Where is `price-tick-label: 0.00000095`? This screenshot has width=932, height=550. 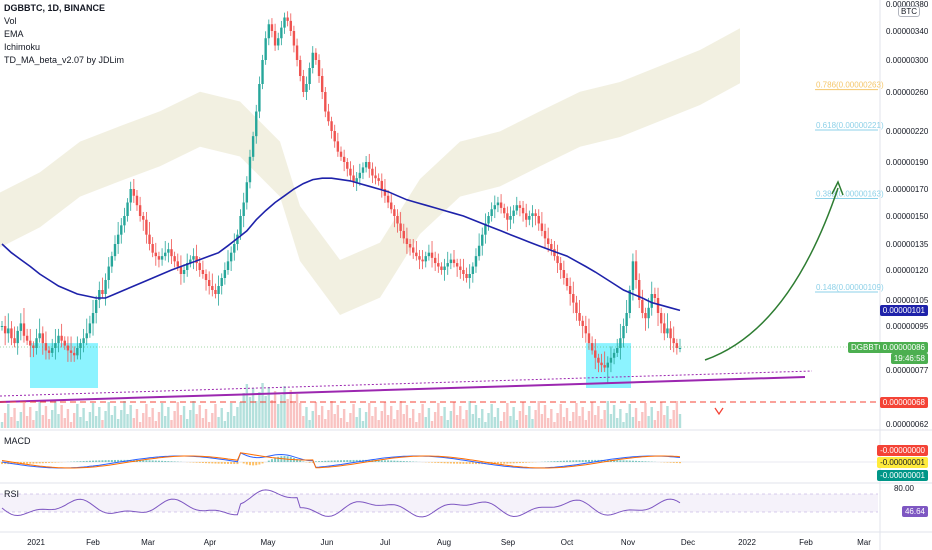
price-tick-label: 0.00000095 is located at coordinates (907, 326).